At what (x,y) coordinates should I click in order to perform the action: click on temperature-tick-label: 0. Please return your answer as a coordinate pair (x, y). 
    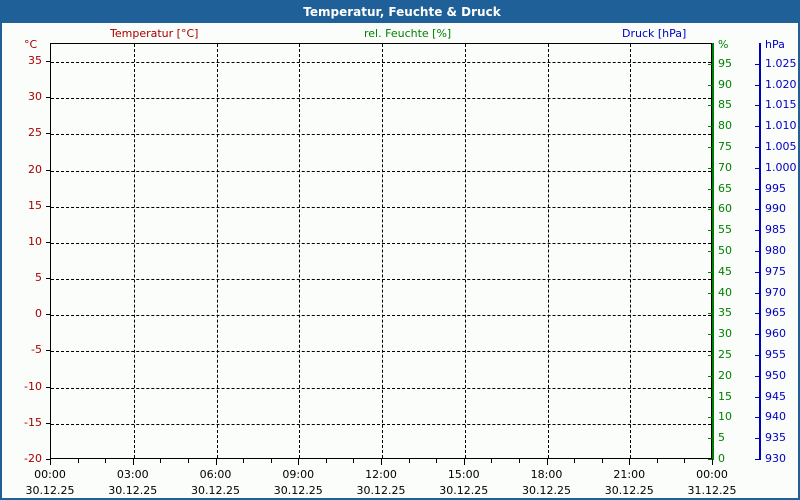
    Looking at the image, I should click on (38, 314).